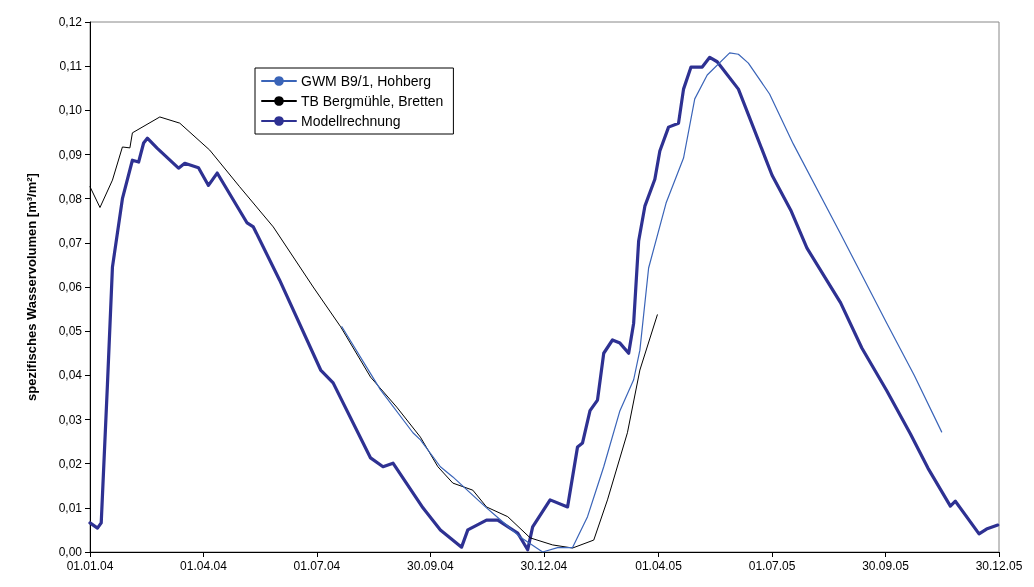  I want to click on x-tick-label: 01.07.04, so click(317, 566).